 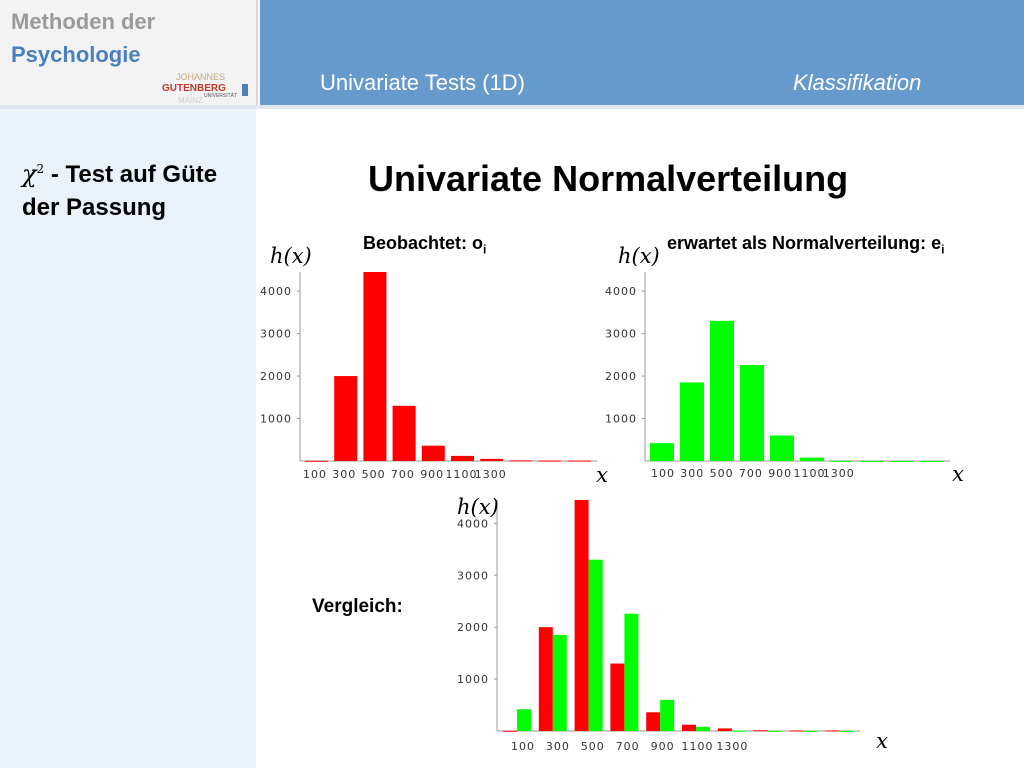 What do you see at coordinates (628, 746) in the screenshot?
I see `comparison-x-tick-label: 700` at bounding box center [628, 746].